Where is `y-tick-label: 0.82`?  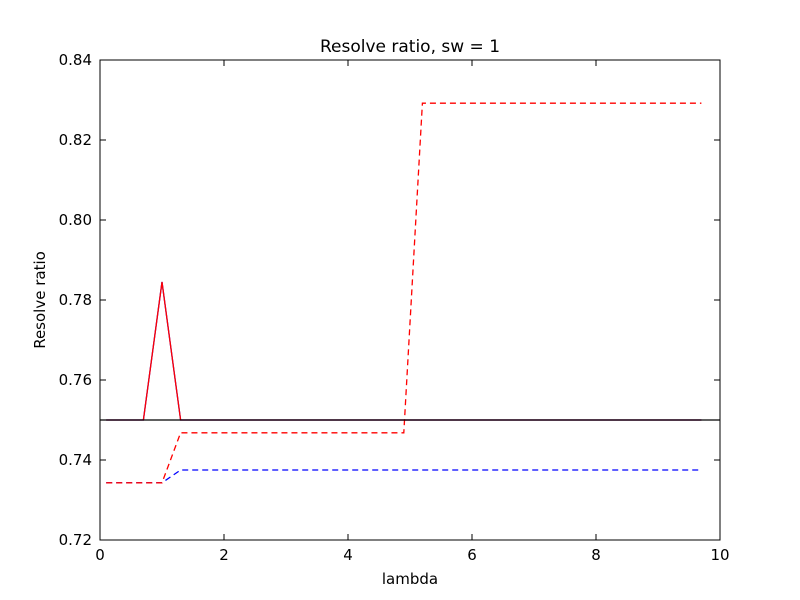
y-tick-label: 0.82 is located at coordinates (75, 140).